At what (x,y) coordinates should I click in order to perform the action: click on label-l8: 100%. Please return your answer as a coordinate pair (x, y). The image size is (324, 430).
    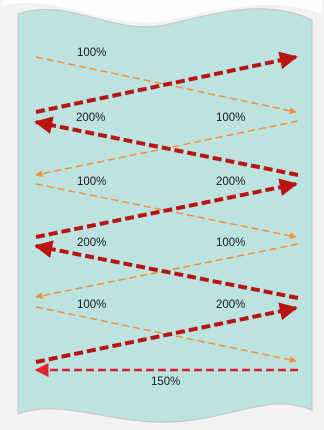
    Looking at the image, I should click on (91, 305).